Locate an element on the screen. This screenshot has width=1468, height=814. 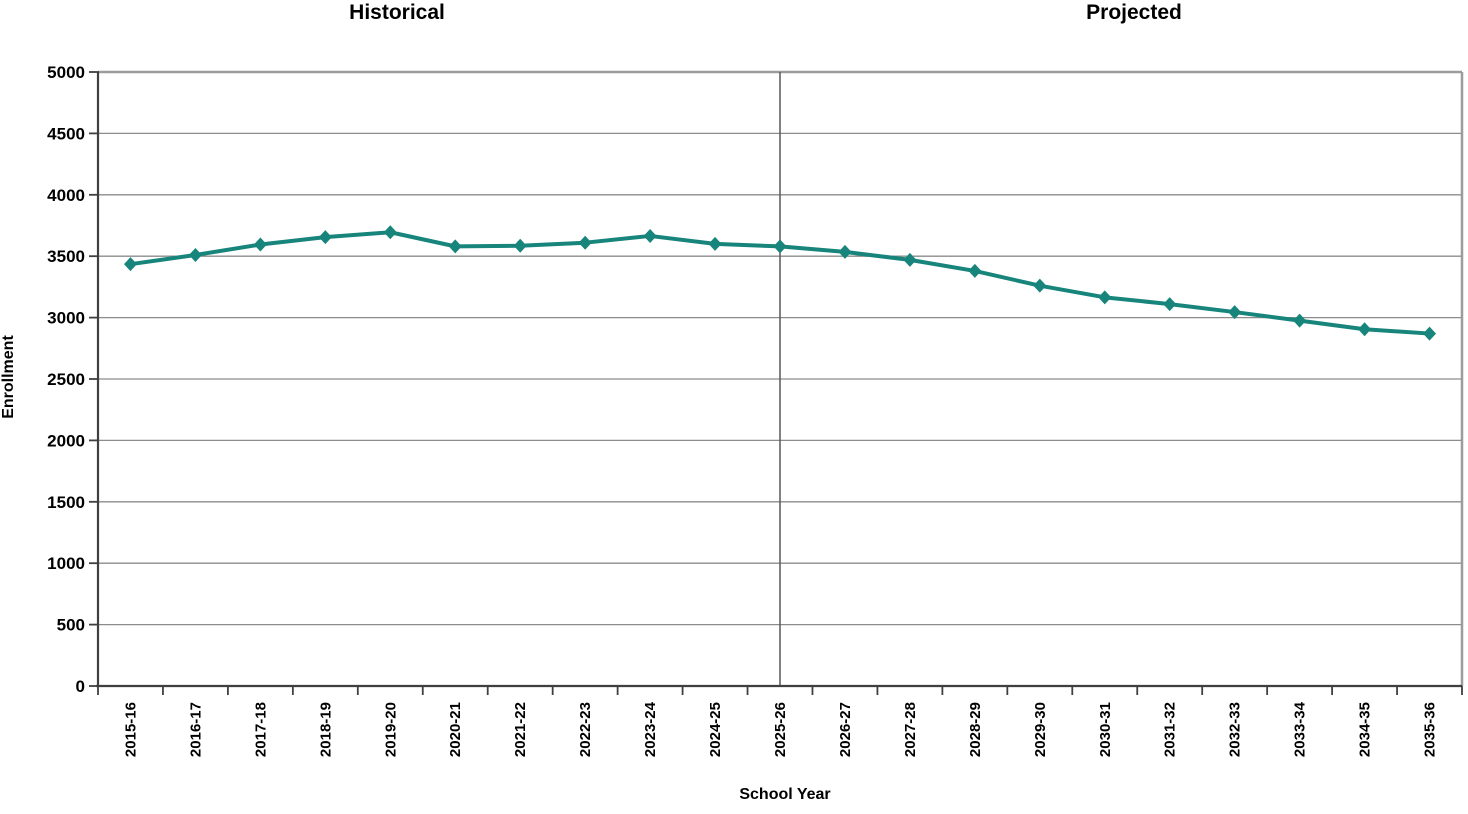
x-tick-label: 2021-22 is located at coordinates (520, 729).